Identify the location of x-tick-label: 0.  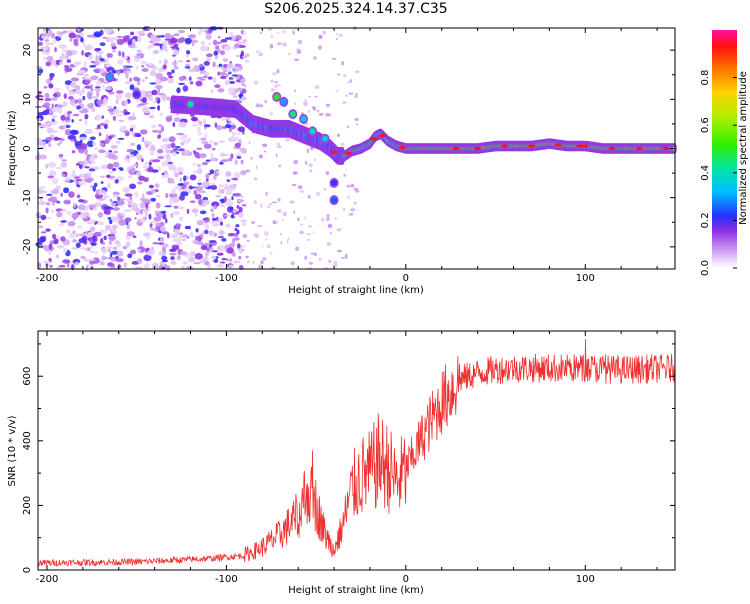
(406, 579).